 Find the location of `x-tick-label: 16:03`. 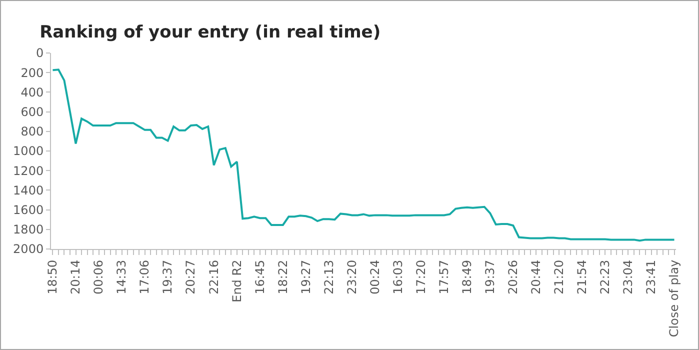

x-tick-label: 16:03 is located at coordinates (397, 277).